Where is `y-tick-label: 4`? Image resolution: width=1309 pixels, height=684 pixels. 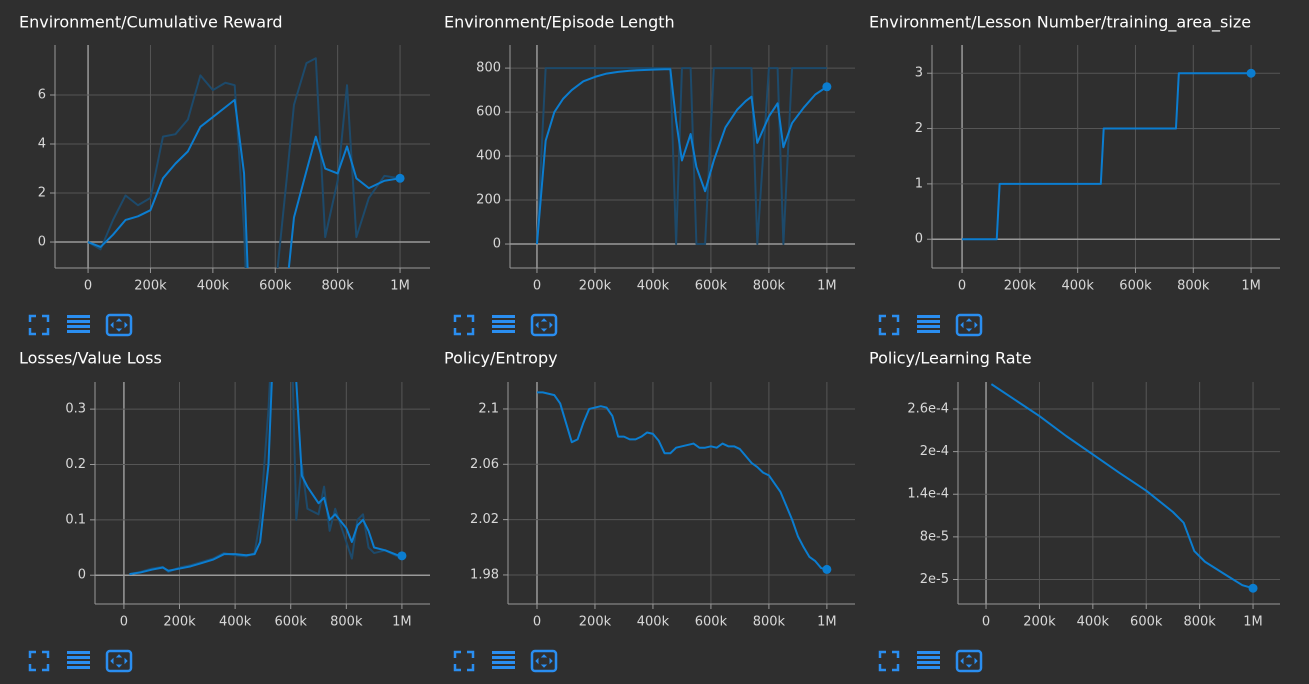
y-tick-label: 4 is located at coordinates (42, 144).